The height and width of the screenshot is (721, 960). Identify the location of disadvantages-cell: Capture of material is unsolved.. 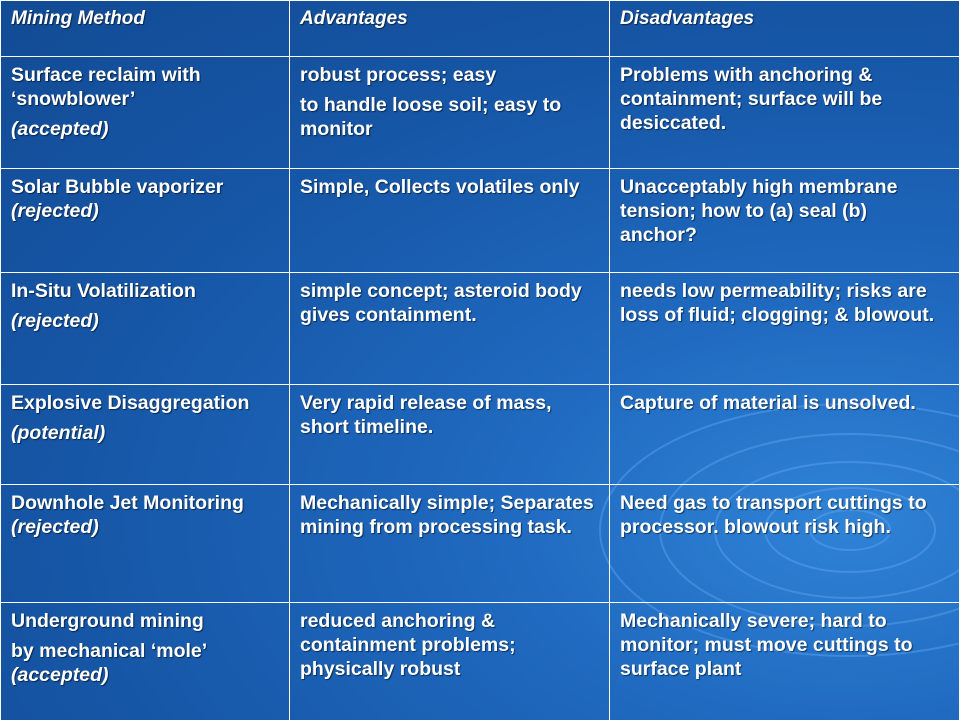
(784, 434).